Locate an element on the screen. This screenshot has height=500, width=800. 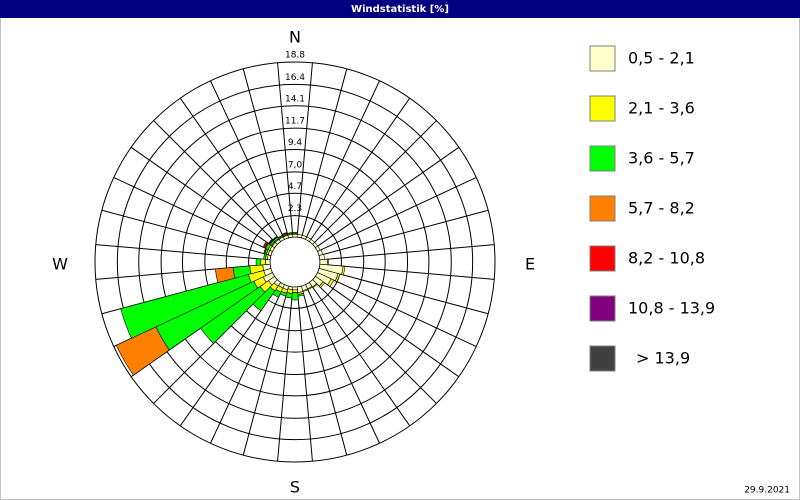
chart-title: Windstatistik [%] is located at coordinates (400, 9).